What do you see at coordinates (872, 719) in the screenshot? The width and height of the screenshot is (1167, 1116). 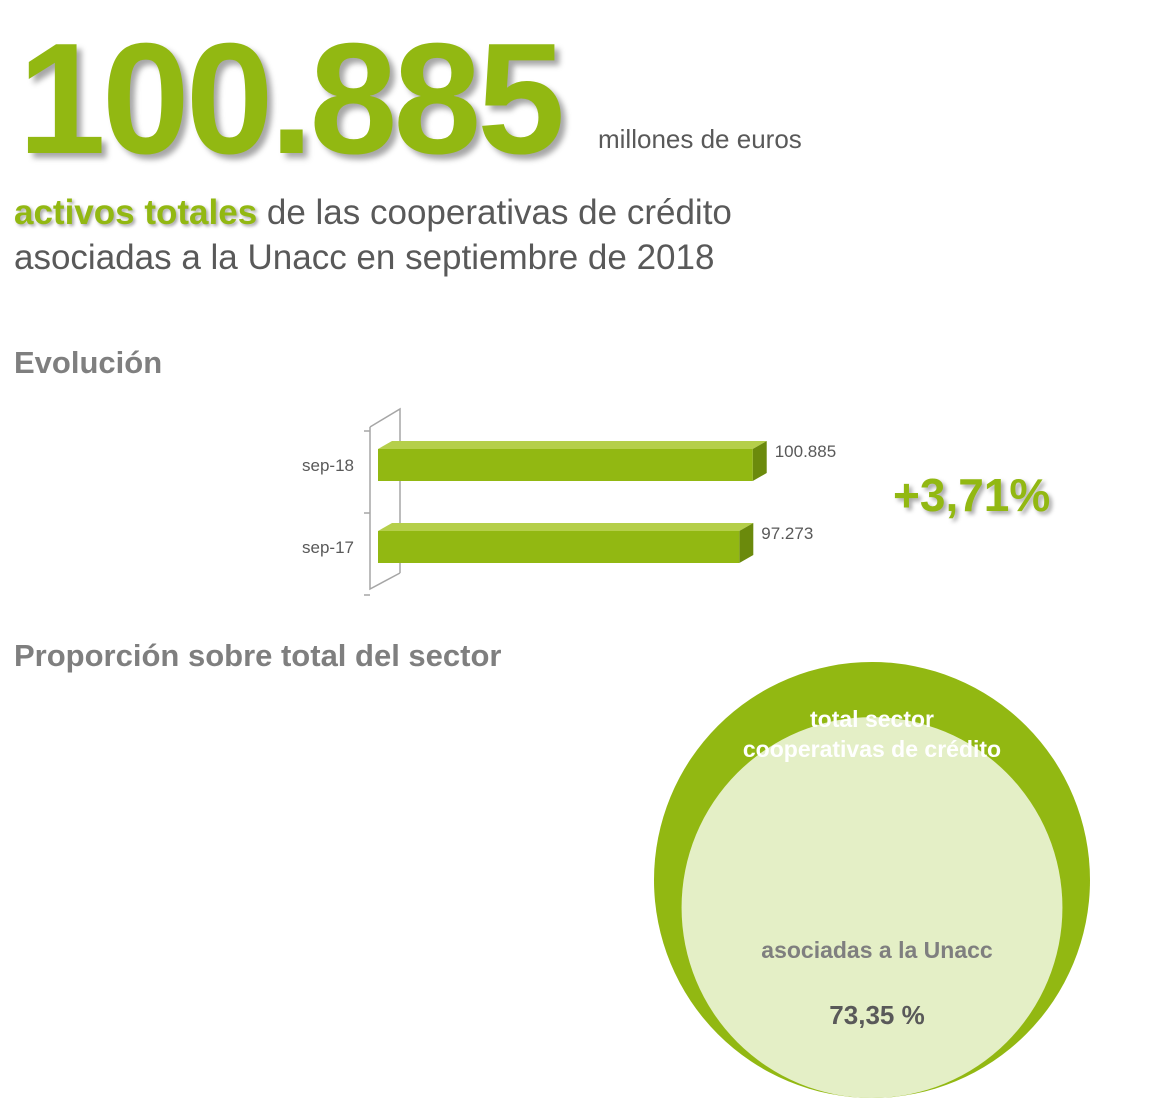 I see `outer-label-line1: total sector` at bounding box center [872, 719].